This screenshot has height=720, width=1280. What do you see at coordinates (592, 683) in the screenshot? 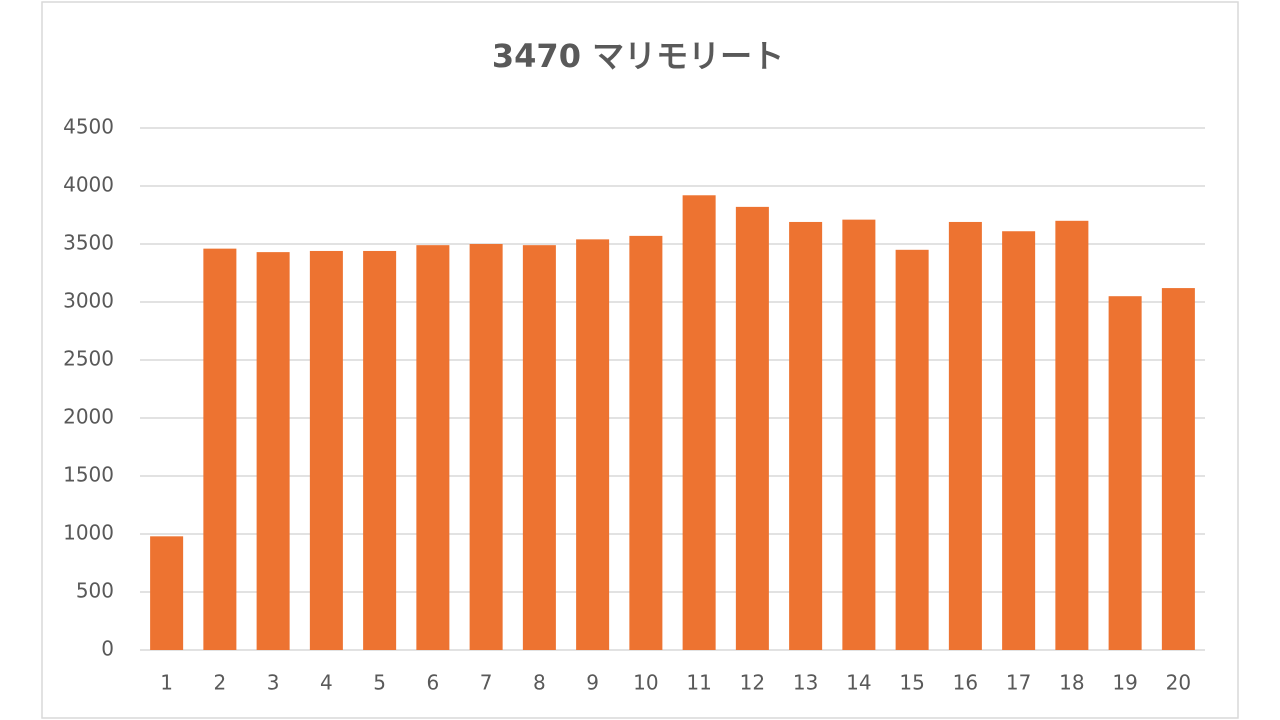
I see `x-tick-label: 9` at bounding box center [592, 683].